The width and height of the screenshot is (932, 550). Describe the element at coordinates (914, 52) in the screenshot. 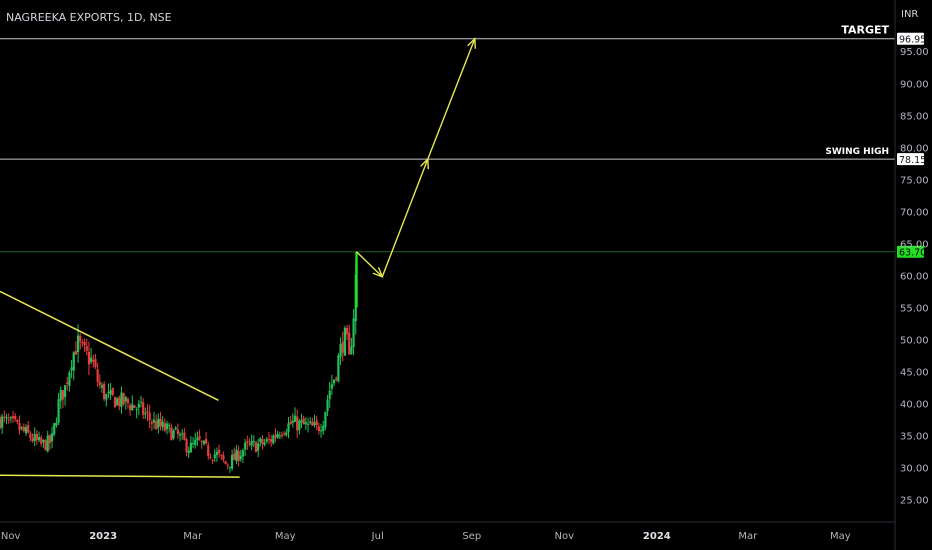

I see `price-tick-label: 95.00` at that location.